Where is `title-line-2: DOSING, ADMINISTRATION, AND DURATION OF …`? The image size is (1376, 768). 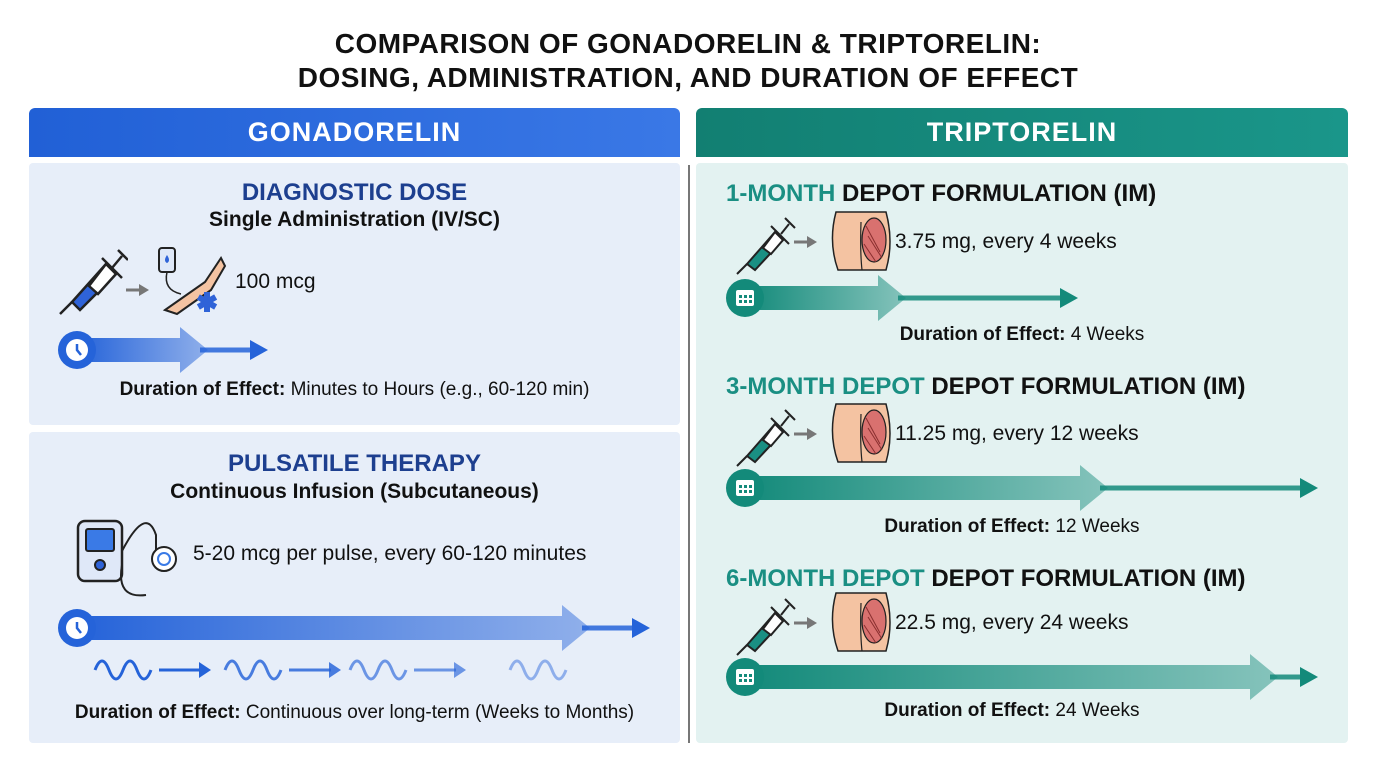
title-line-2: DOSING, ADMINISTRATION, AND DURATION OF … is located at coordinates (688, 77).